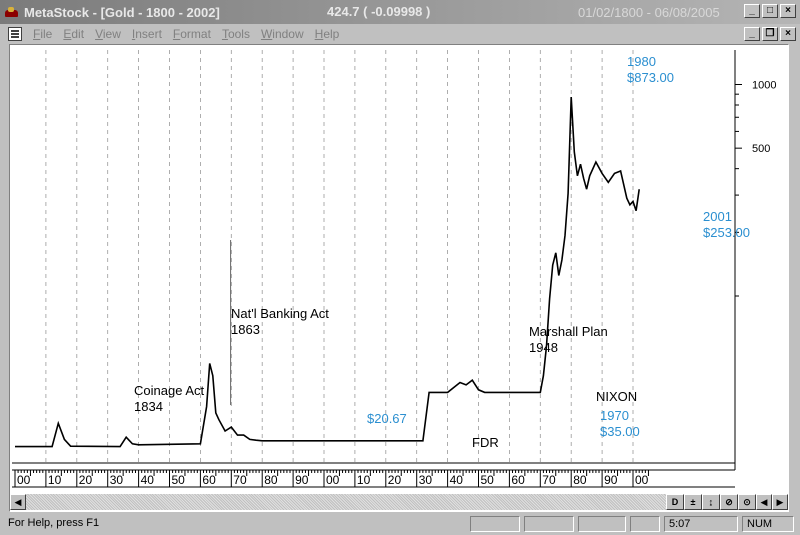  What do you see at coordinates (641, 61) in the screenshot?
I see `annotation-year-1980: 1980` at bounding box center [641, 61].